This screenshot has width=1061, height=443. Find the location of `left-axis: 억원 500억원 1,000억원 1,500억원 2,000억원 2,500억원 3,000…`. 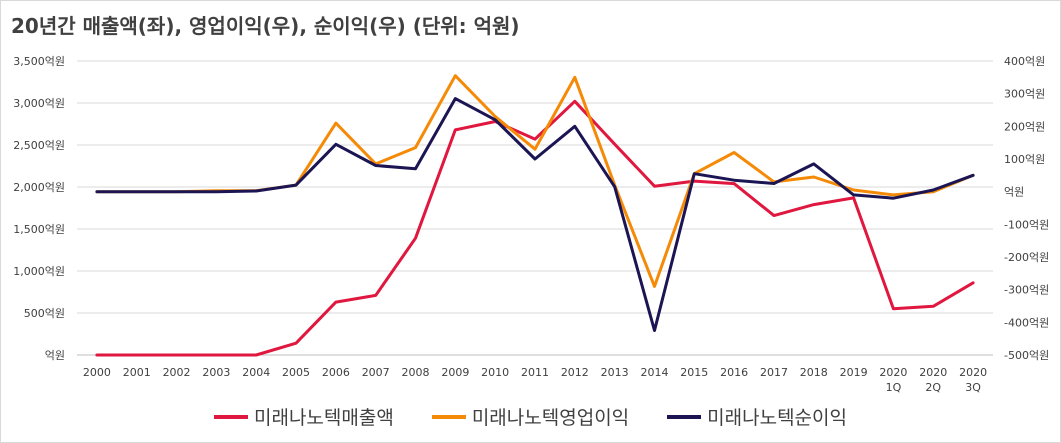

left-axis: 억원 500억원 1,000억원 1,500억원 2,000억원 2,500억원 3,000… is located at coordinates (39, 208).